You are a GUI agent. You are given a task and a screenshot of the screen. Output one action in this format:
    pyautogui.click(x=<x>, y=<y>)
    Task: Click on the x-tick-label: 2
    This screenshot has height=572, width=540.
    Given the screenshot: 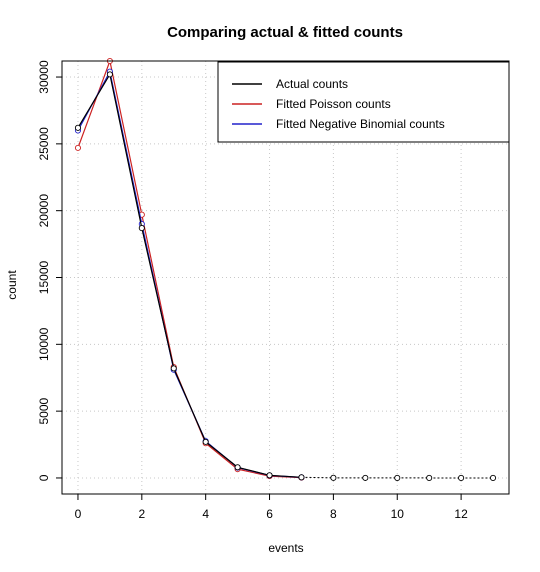 What is the action you would take?
    pyautogui.click(x=141, y=514)
    